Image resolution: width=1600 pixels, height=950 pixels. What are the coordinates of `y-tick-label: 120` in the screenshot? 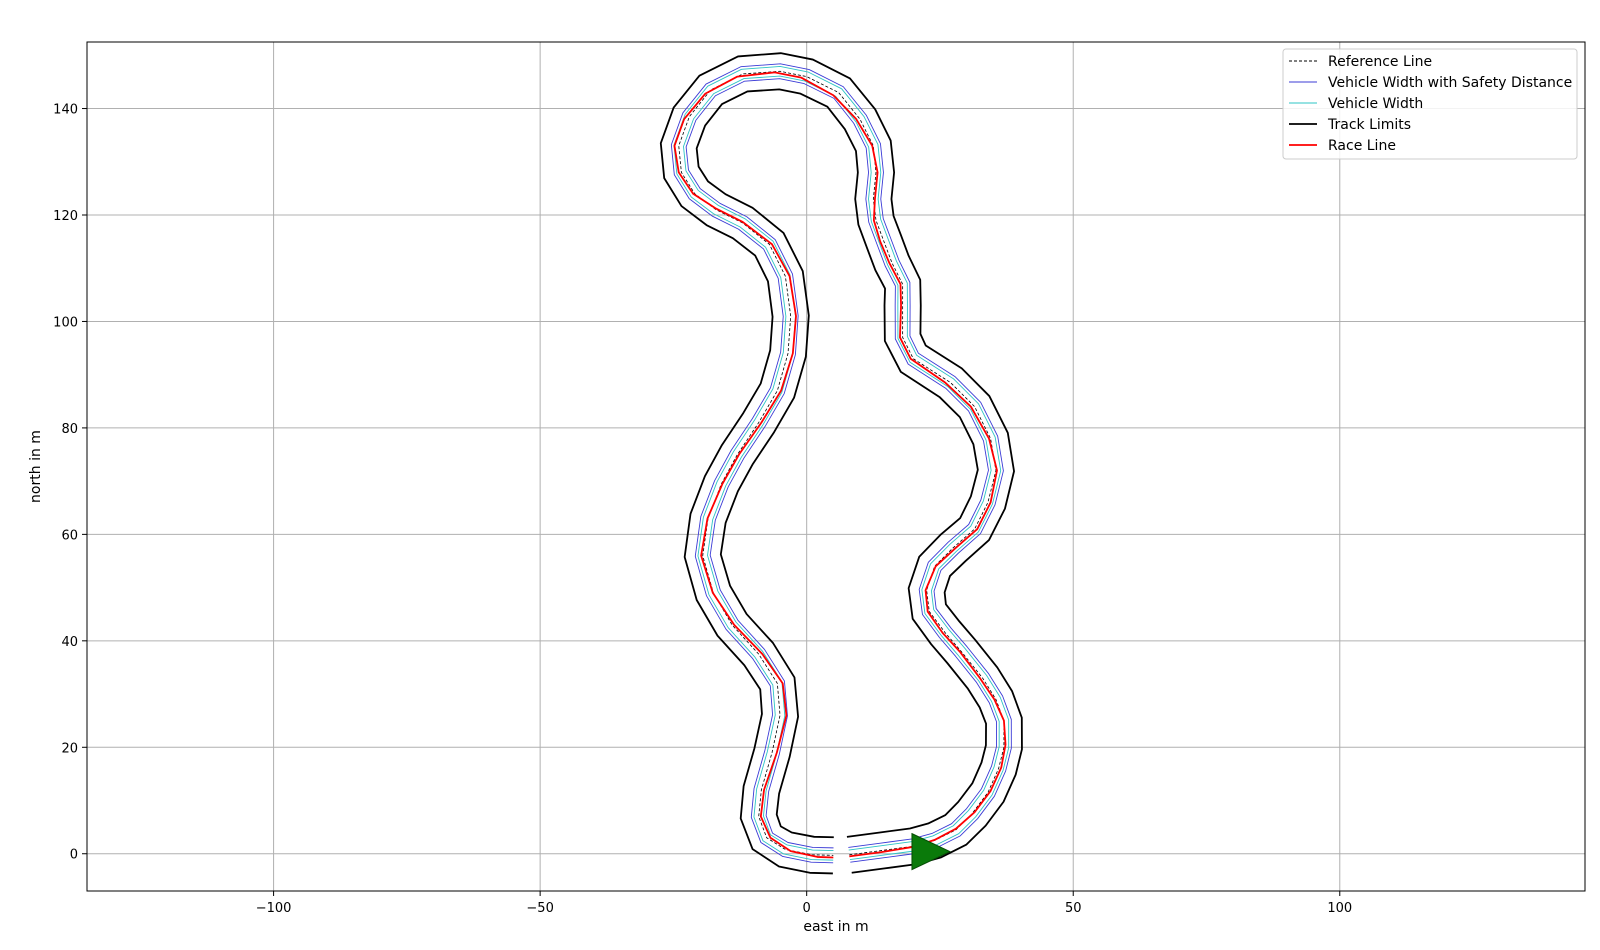 It's located at (65, 216).